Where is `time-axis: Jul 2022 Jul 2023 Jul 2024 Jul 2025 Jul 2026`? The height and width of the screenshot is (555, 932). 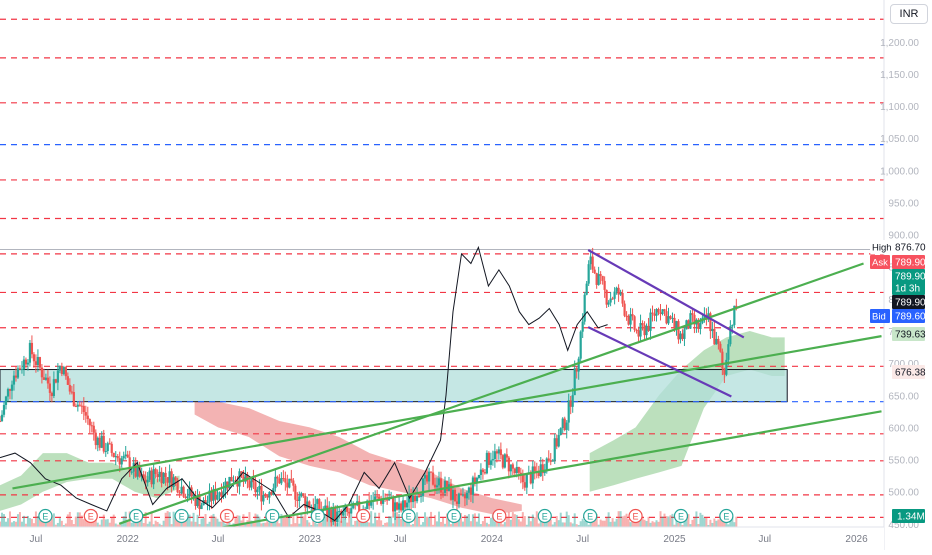 time-axis: Jul 2022 Jul 2023 Jul 2024 Jul 2025 Jul 2026 is located at coordinates (442, 538).